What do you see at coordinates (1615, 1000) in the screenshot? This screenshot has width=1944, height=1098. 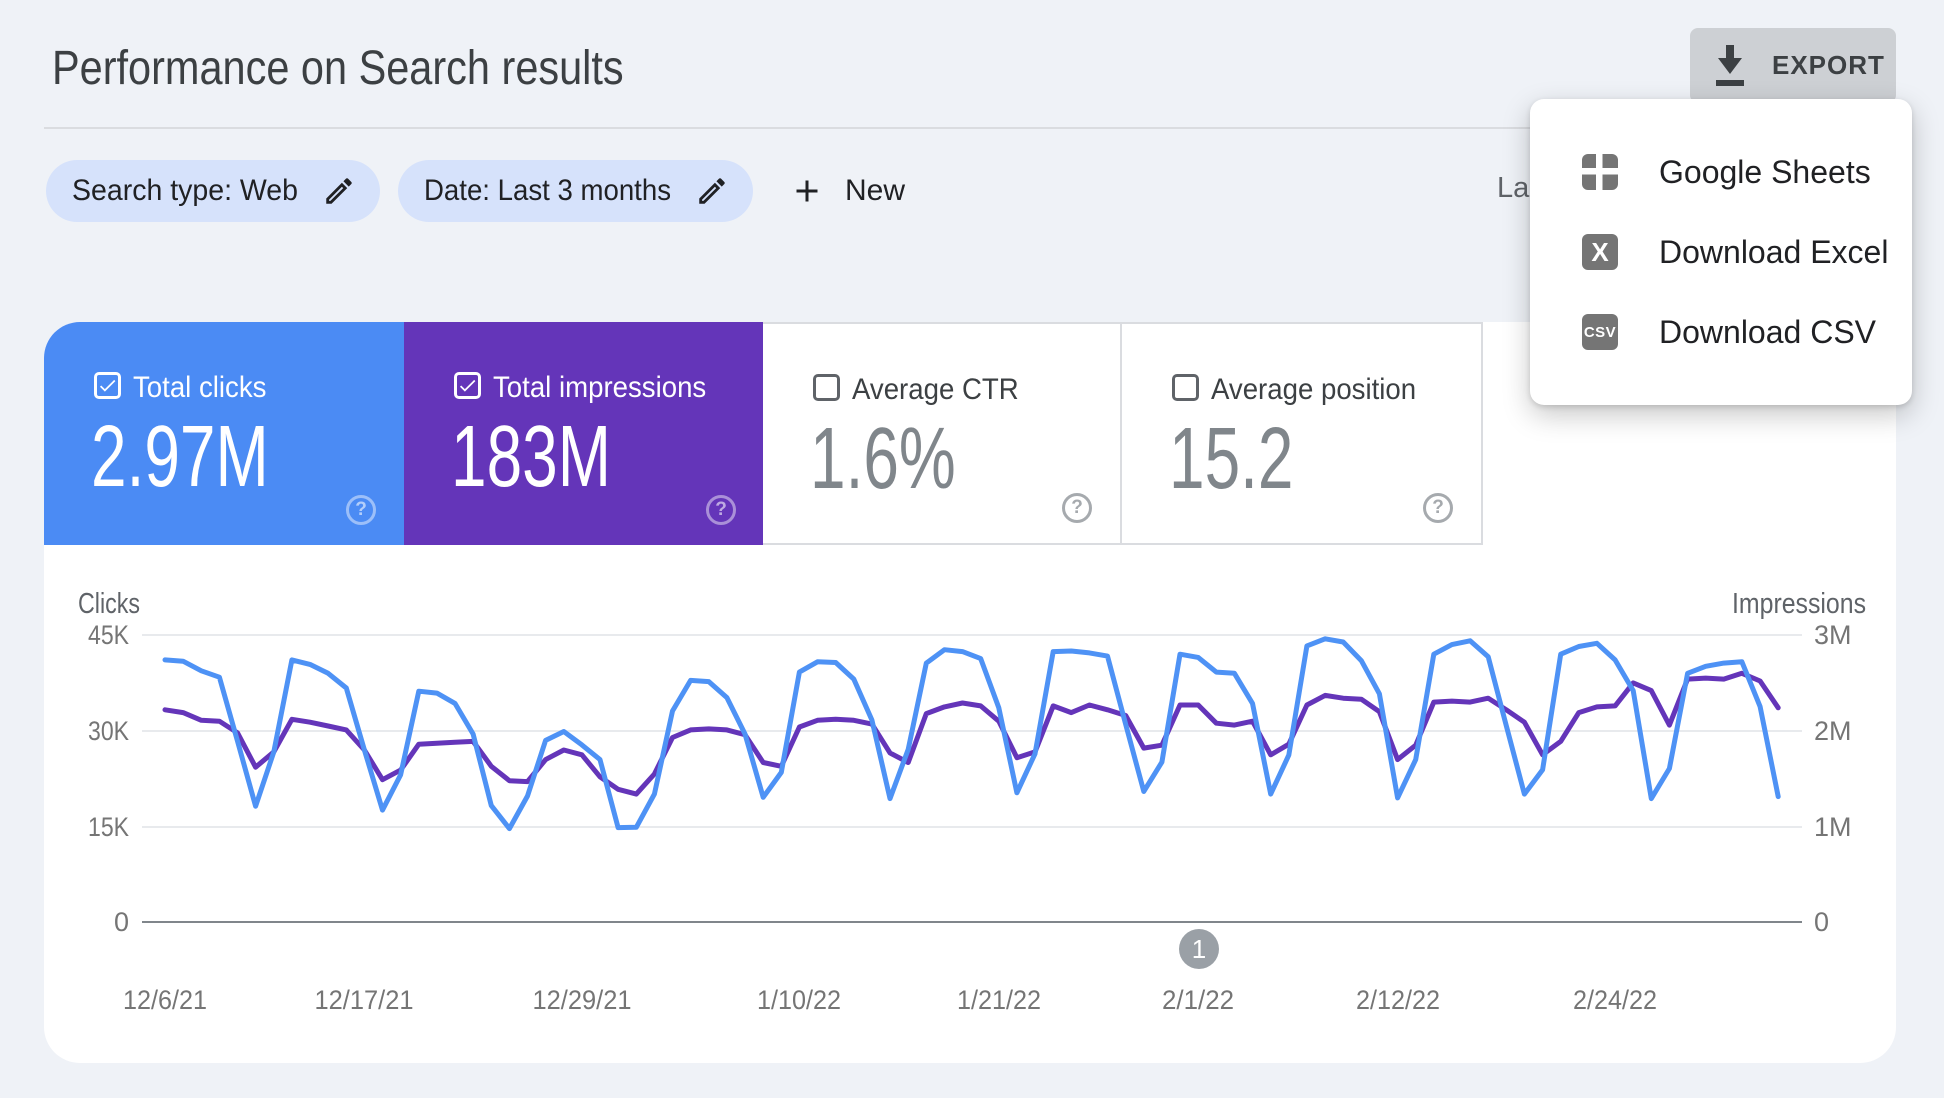 I see `svg-text: 2/24/22` at bounding box center [1615, 1000].